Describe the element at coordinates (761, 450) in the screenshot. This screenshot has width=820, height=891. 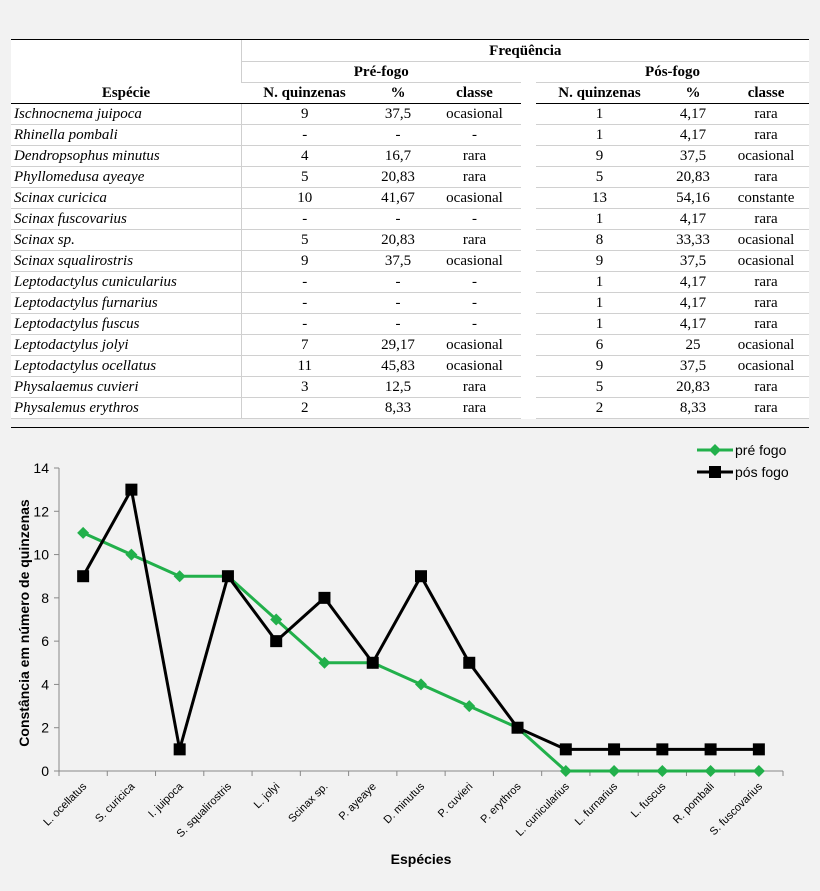
I see `legend-label: pré fogo` at that location.